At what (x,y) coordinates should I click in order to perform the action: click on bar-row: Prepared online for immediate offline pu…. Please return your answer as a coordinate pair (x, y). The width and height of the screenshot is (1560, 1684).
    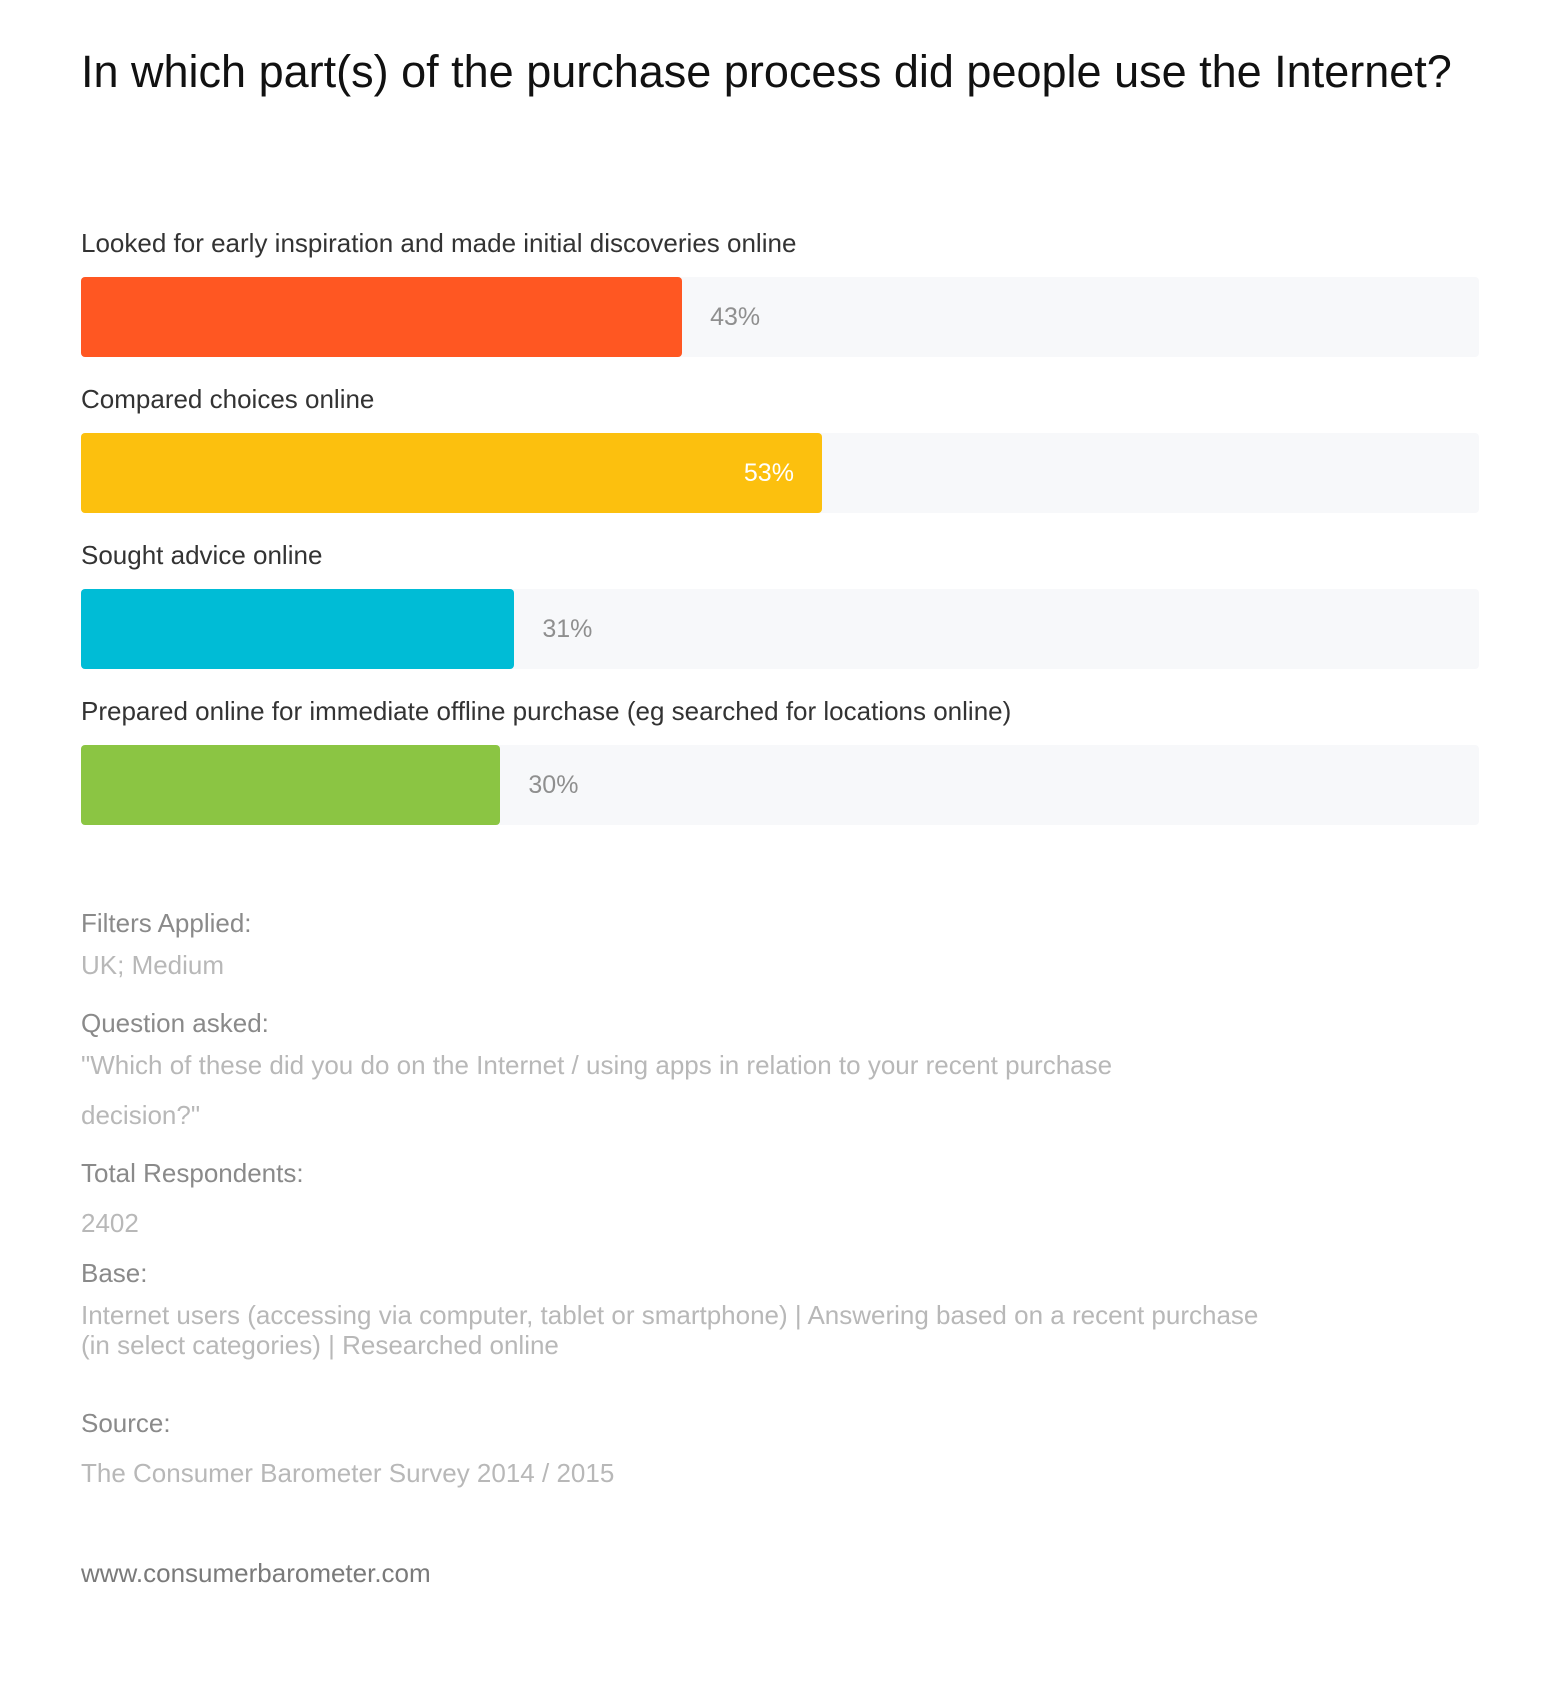
    Looking at the image, I should click on (780, 760).